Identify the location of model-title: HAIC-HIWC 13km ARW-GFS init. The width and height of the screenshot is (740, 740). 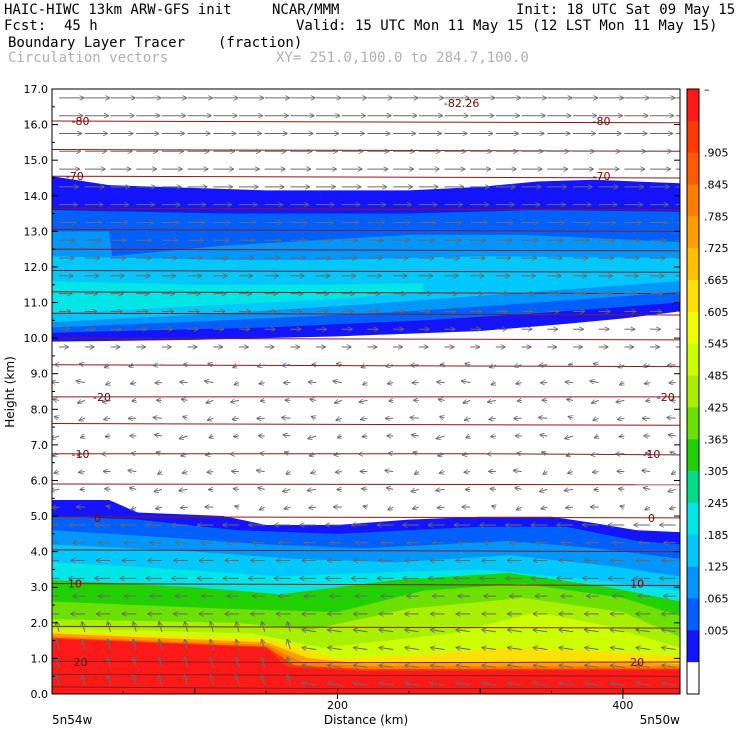
(118, 10).